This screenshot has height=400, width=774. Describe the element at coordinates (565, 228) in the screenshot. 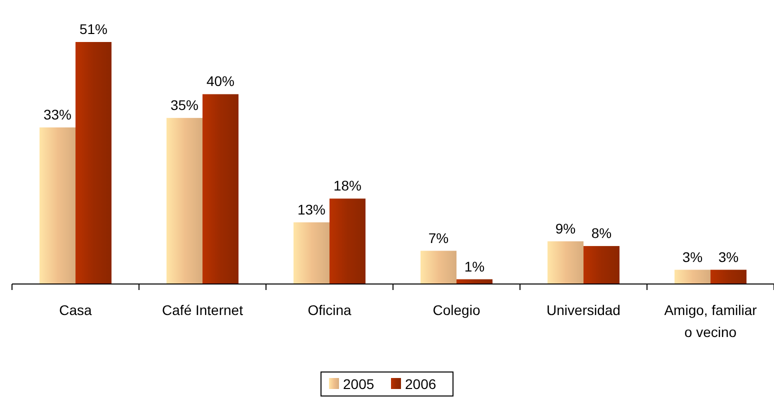

I see `data-label: 9%` at that location.